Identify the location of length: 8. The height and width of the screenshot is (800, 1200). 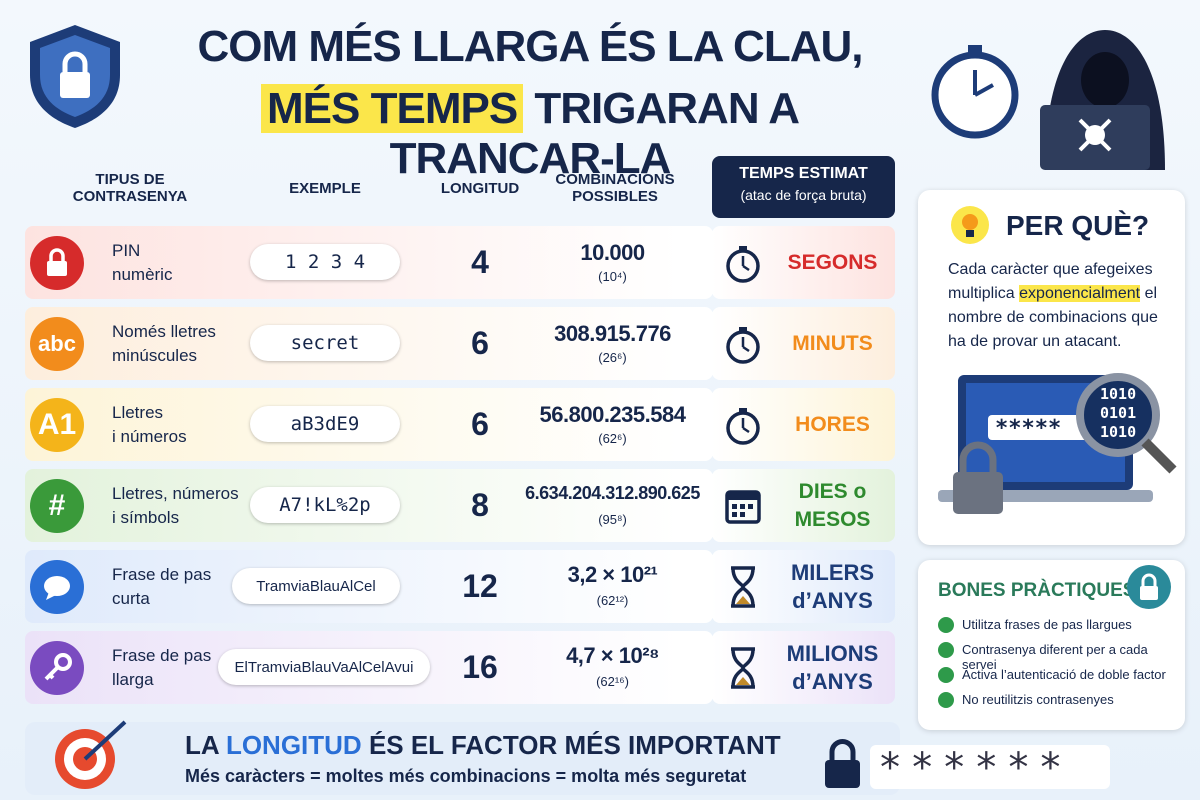
(480, 505).